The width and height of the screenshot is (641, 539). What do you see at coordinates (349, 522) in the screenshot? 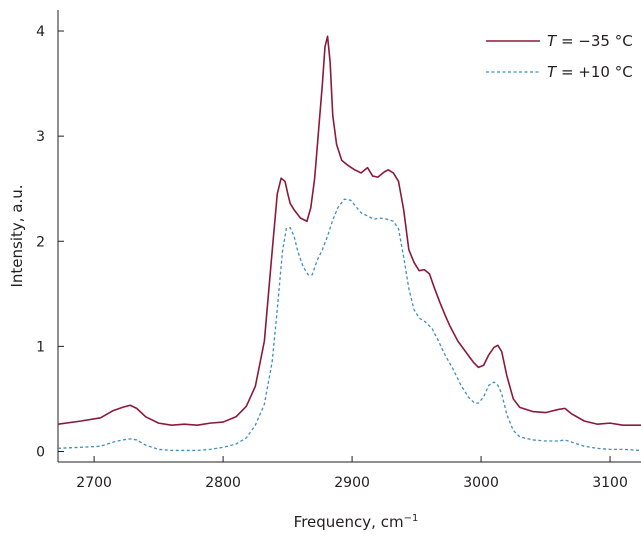
I see `x-axis-title-main: Frequency, cm` at bounding box center [349, 522].